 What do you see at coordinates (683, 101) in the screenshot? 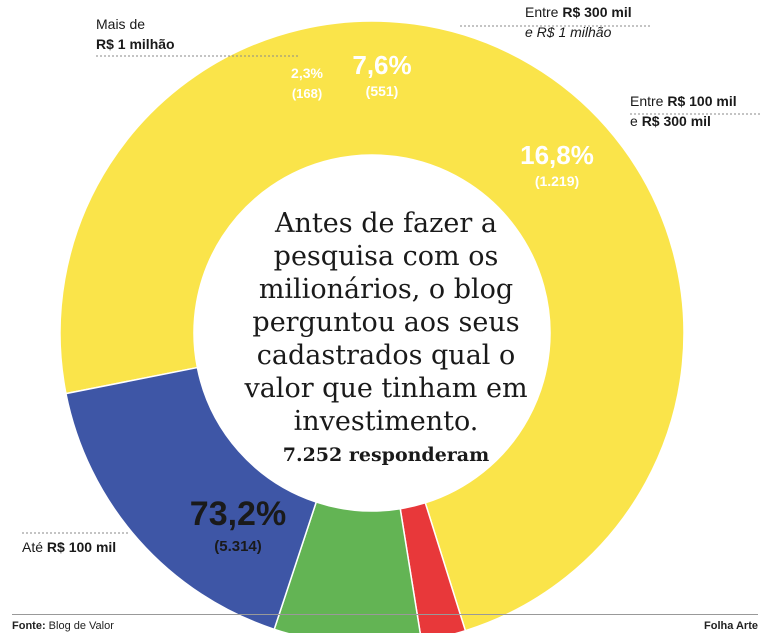
I see `category-label-3-line1: Entre R$ 100 mil` at bounding box center [683, 101].